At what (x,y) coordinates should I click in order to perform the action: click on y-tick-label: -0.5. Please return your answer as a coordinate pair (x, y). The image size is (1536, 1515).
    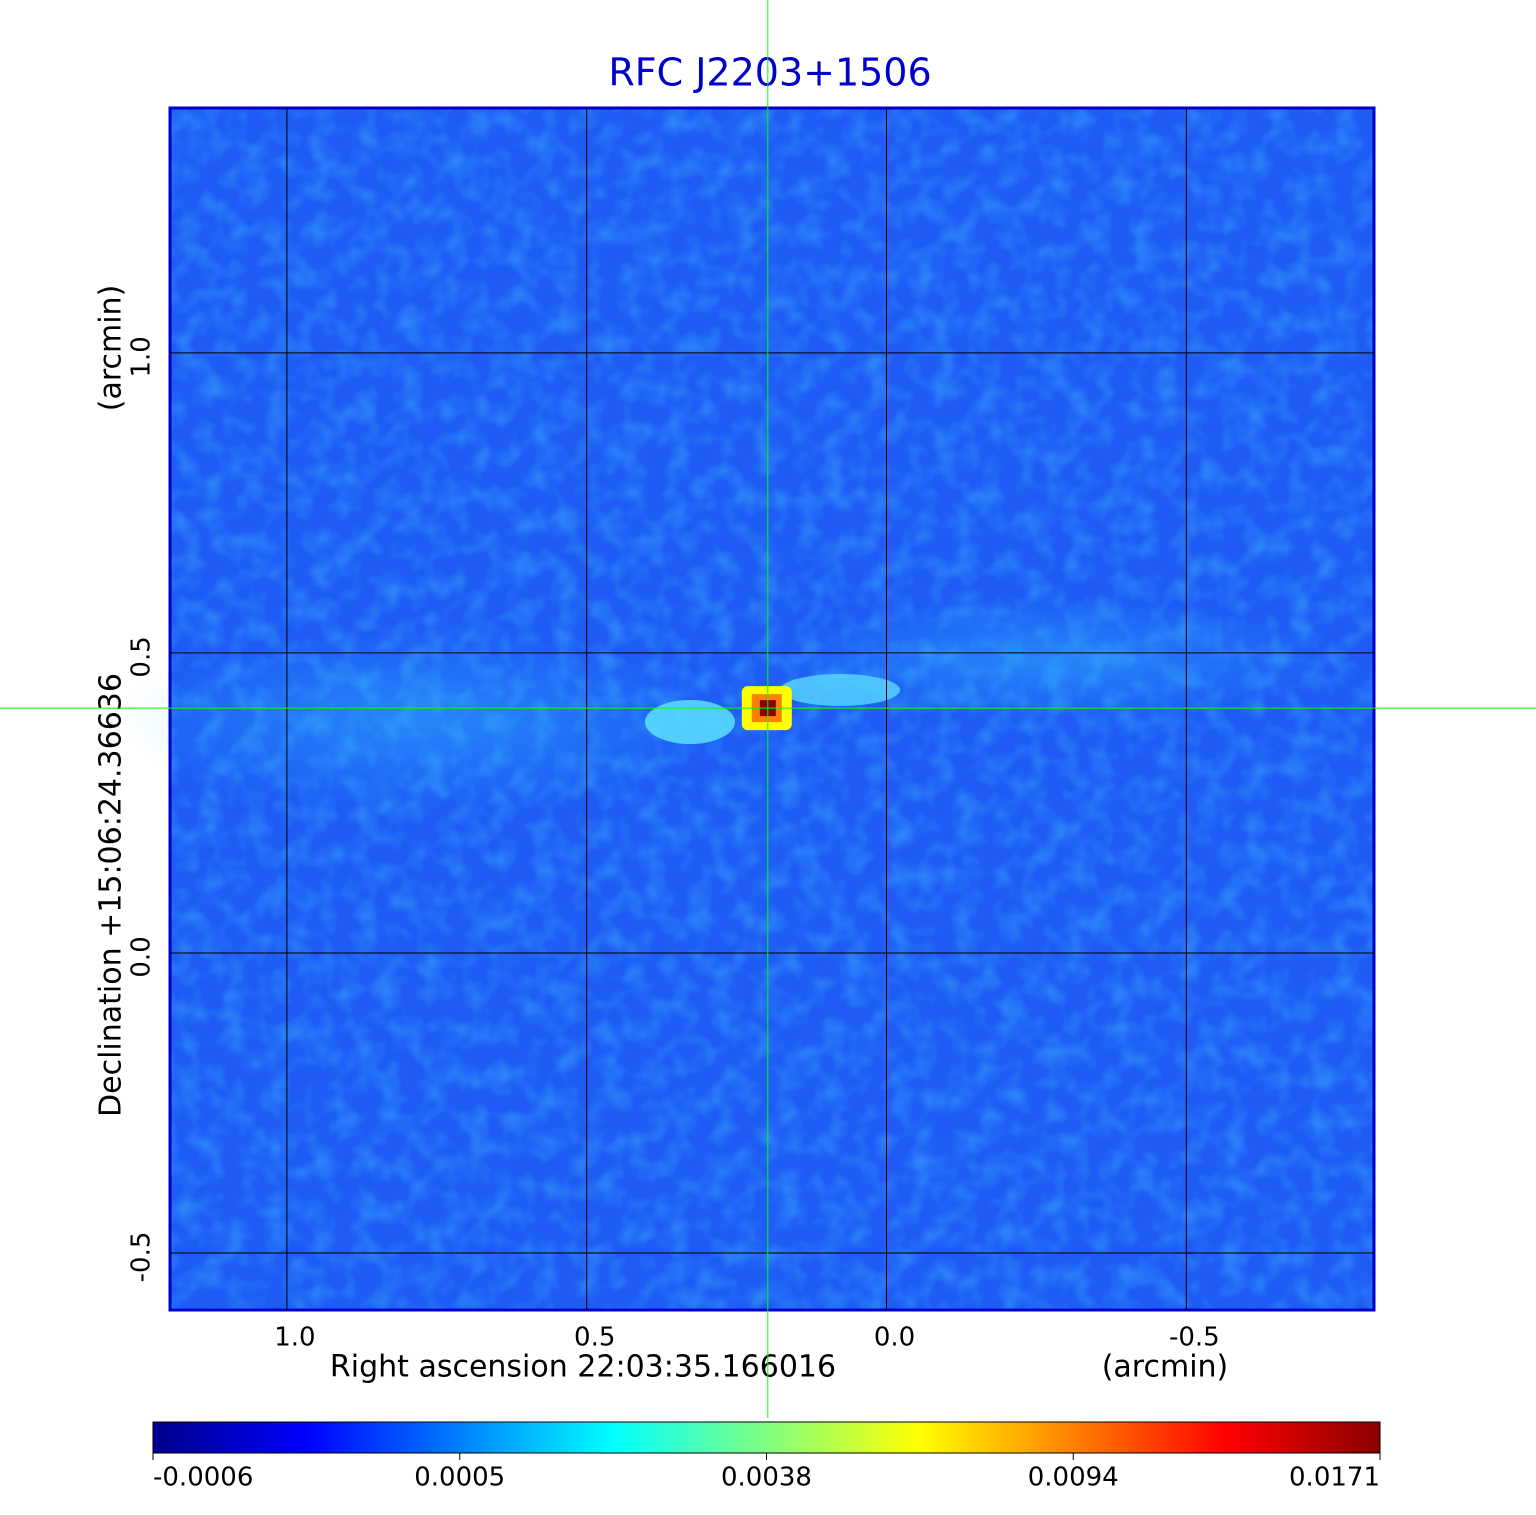
    Looking at the image, I should click on (142, 1257).